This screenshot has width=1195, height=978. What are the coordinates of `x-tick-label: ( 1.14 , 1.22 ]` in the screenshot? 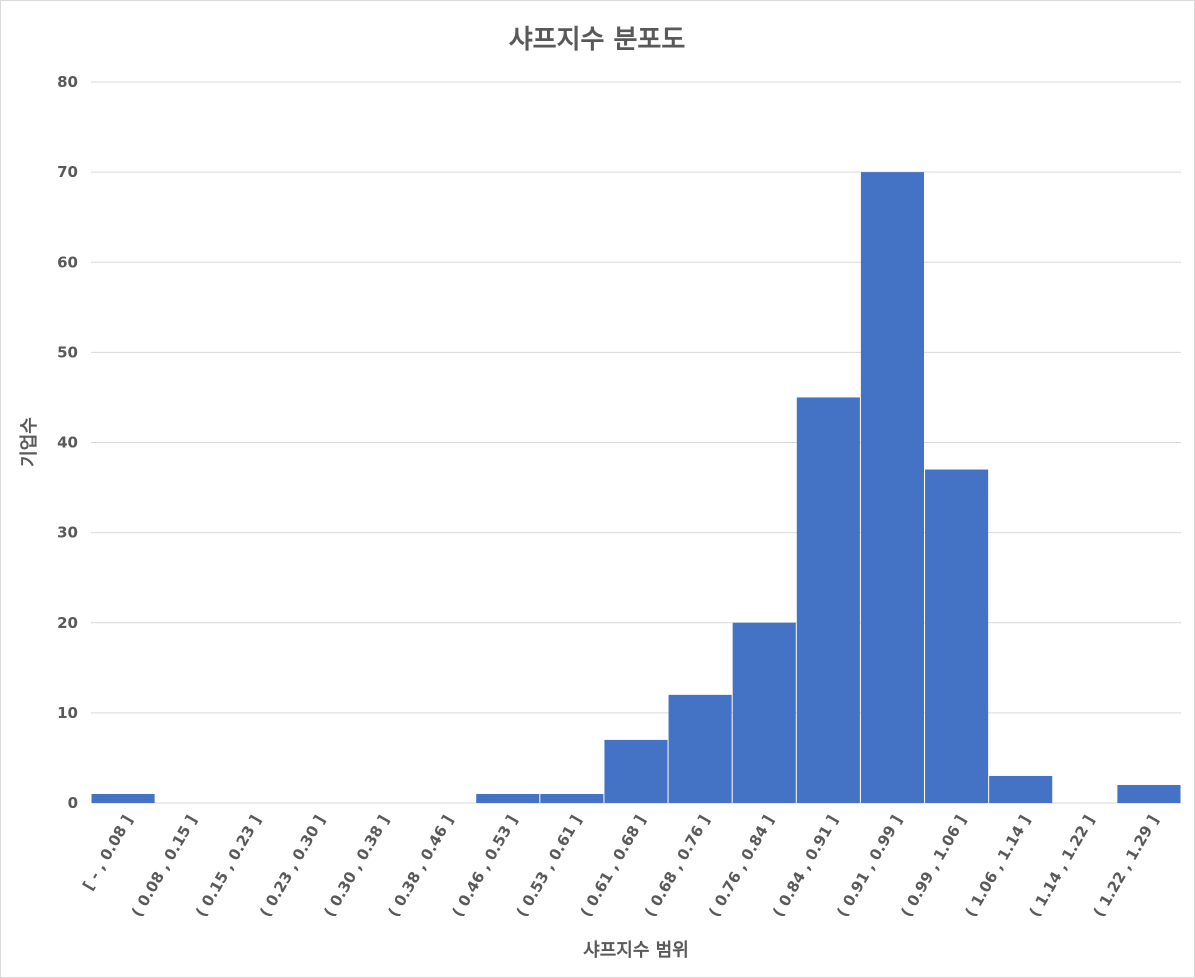 It's located at (1062, 866).